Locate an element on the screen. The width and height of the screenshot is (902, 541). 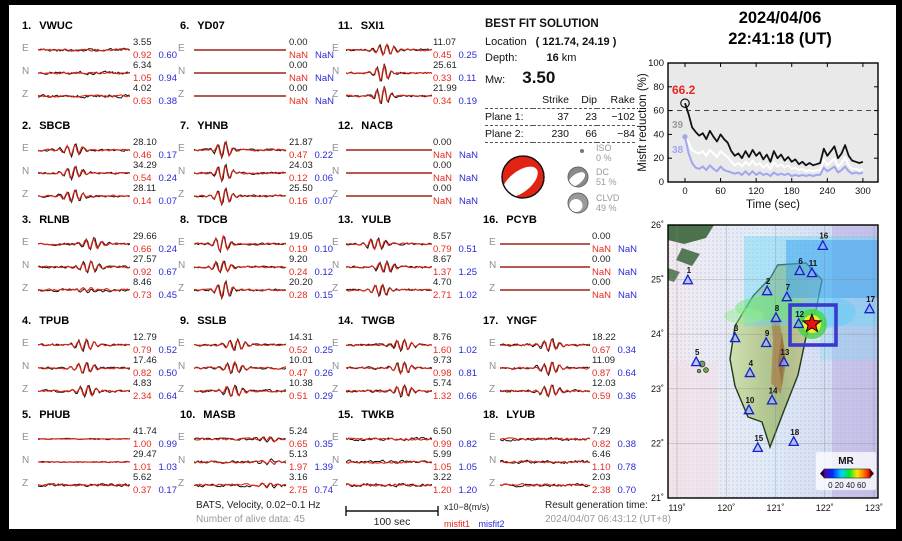
map-legend: MR 0 20 40 60 is located at coordinates (846, 471).